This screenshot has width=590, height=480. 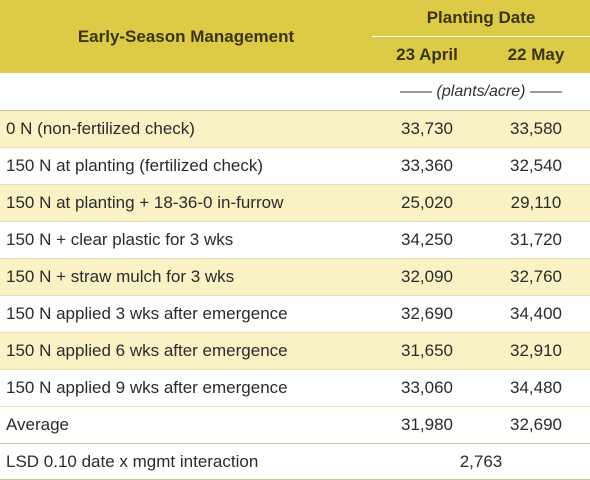 I want to click on lsd-value: 2,763, so click(x=481, y=461).